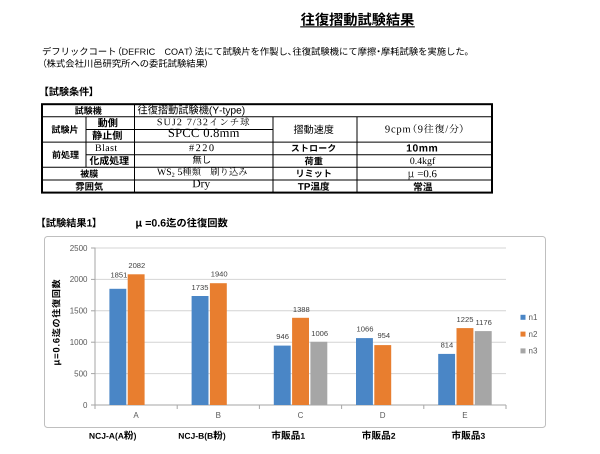  I want to click on svg-text: n2, so click(533, 334).